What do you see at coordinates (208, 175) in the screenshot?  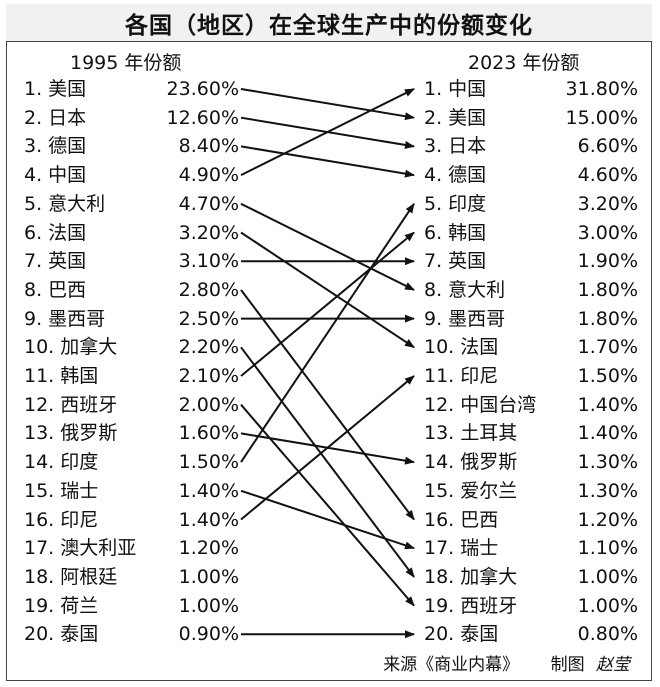 I see `left-share-value: 4.90%` at bounding box center [208, 175].